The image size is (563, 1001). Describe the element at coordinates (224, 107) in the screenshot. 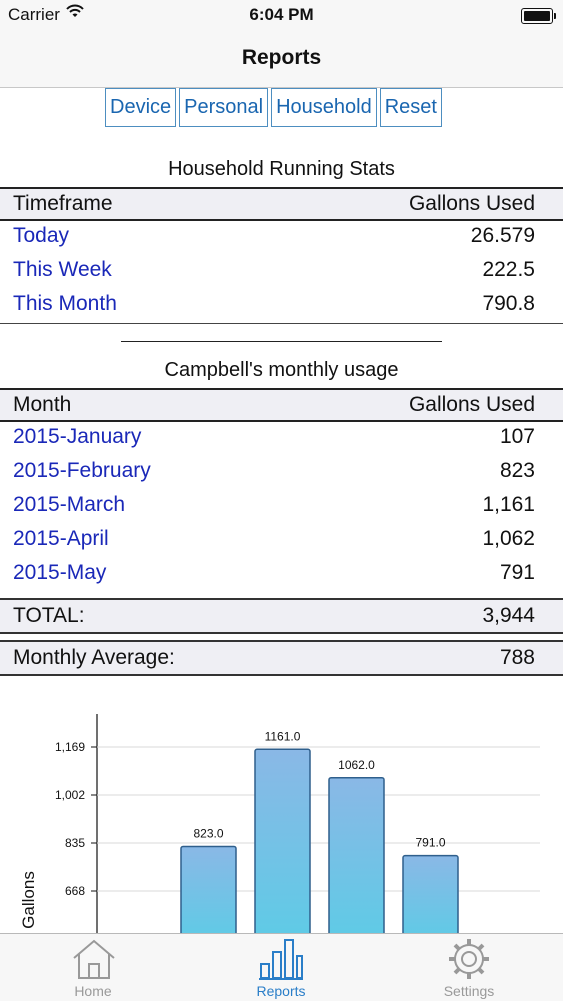

I see `personal-button: Personal` at that location.